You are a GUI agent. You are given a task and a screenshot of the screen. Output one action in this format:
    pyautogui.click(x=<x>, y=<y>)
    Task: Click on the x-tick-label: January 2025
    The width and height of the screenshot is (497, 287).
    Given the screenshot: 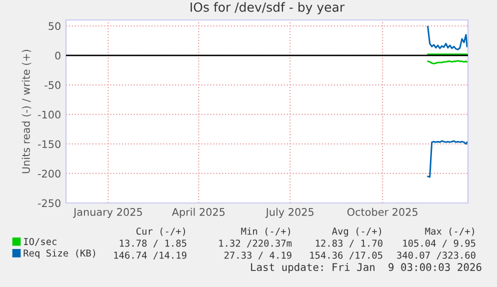 What is the action you would take?
    pyautogui.click(x=107, y=213)
    